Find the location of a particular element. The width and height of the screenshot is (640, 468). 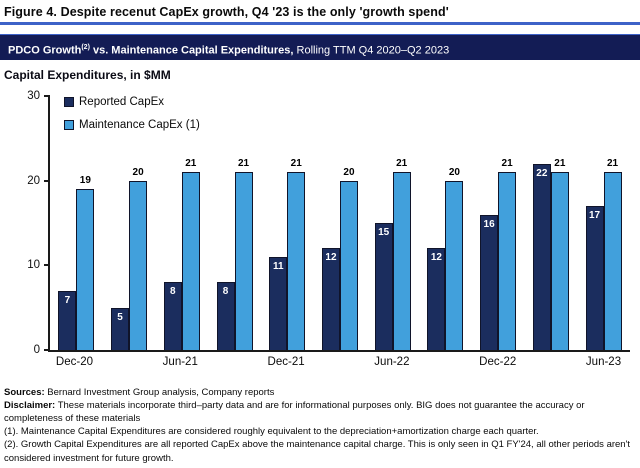

x-axis-labels: Dec-20 Jun-21 Dec-21 Jun-22 Dec-22 Jun-23 is located at coordinates (339, 362).